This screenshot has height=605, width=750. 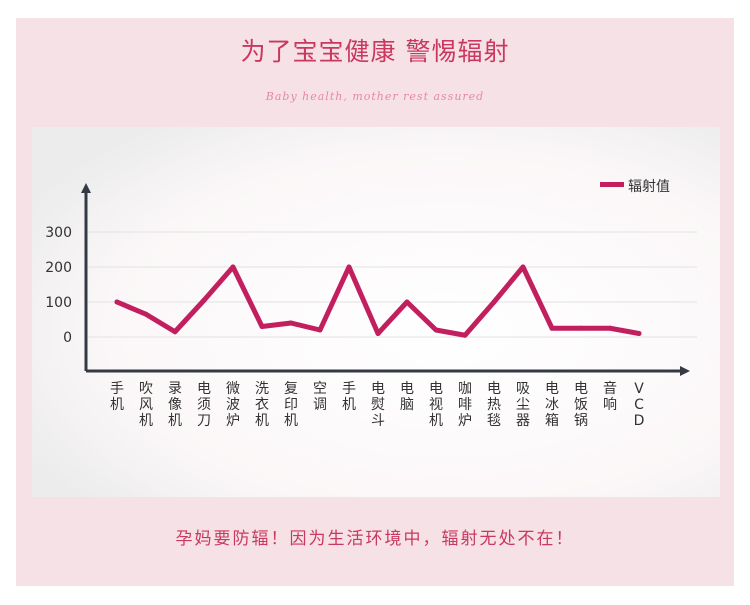 I want to click on x-tick-label: 吸尘器, so click(x=523, y=405).